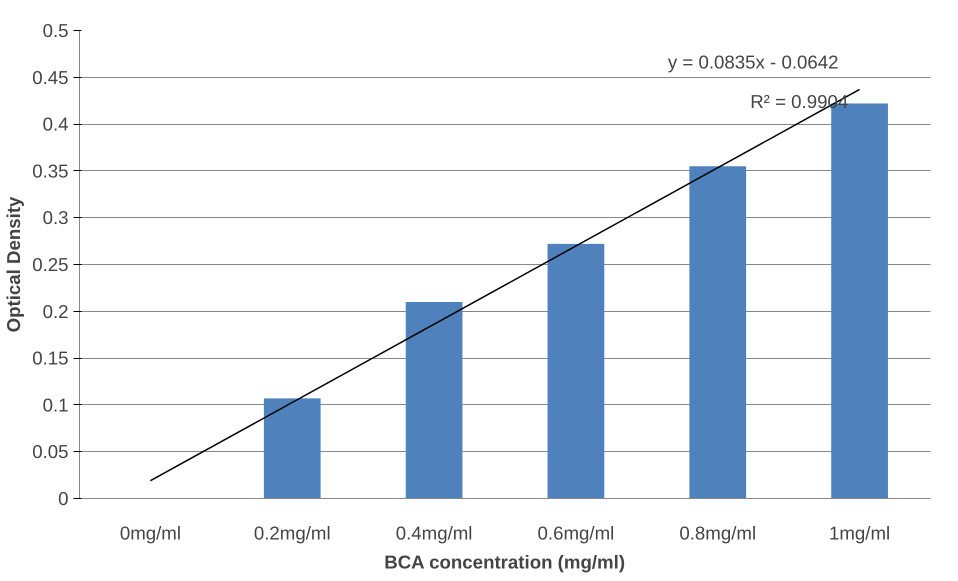  Describe the element at coordinates (50, 358) in the screenshot. I see `y-tick-label: 0.15` at that location.